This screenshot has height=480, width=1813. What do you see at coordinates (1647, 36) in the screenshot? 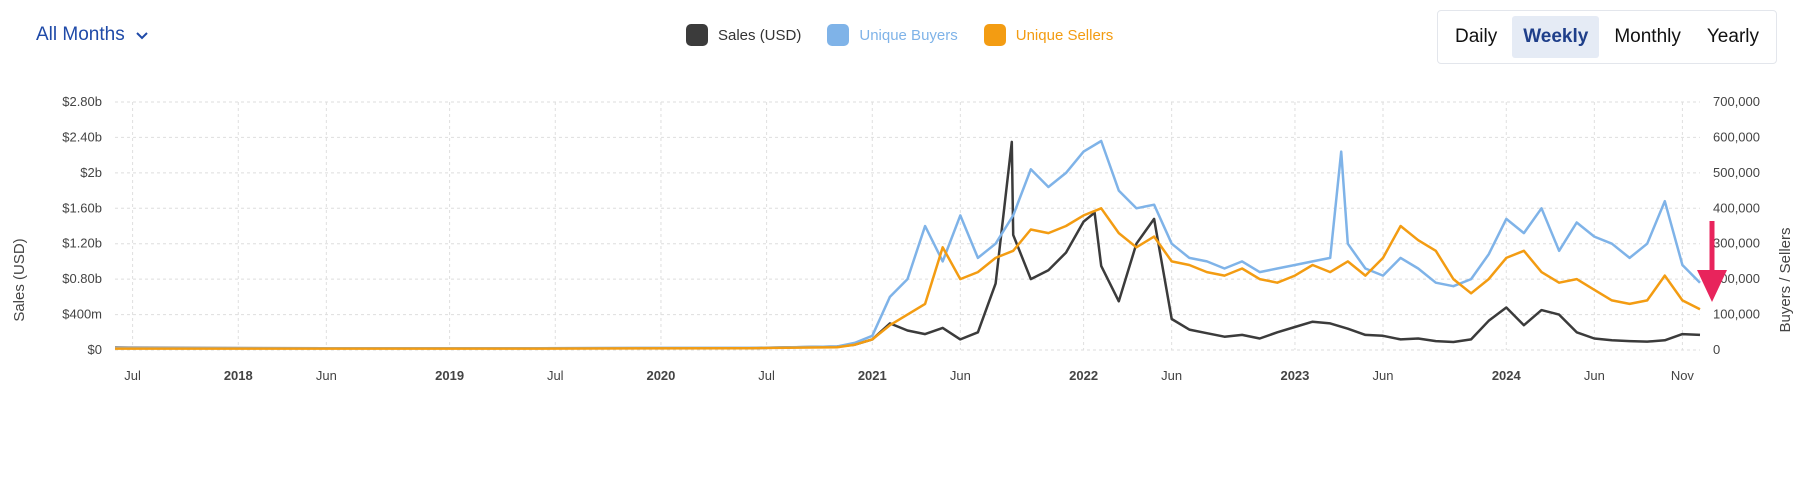
I see `tab-monthly: Monthly` at bounding box center [1647, 36].